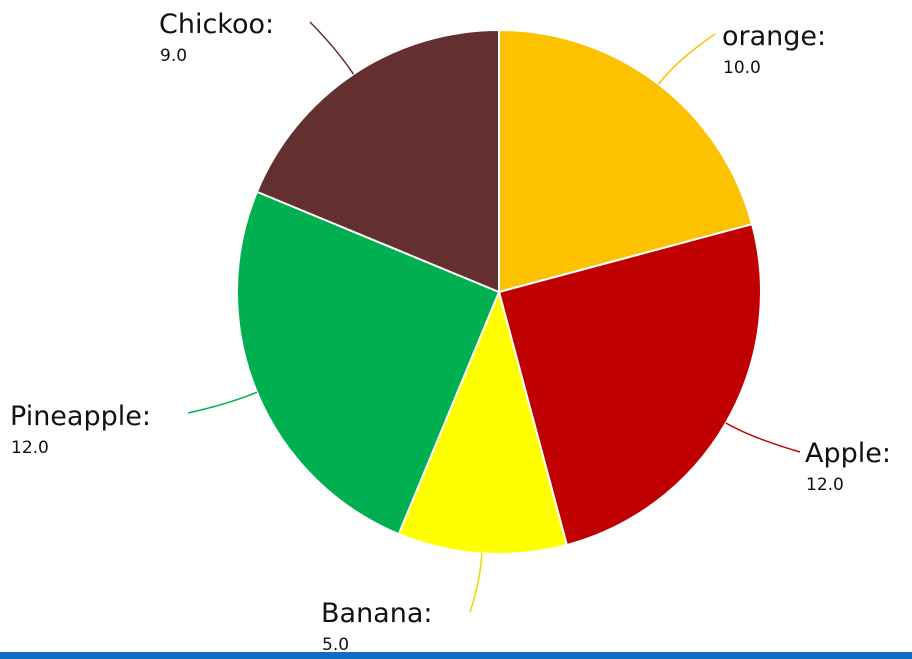 The width and height of the screenshot is (912, 659). What do you see at coordinates (825, 485) in the screenshot?
I see `slice-value-apple: 12.0` at bounding box center [825, 485].